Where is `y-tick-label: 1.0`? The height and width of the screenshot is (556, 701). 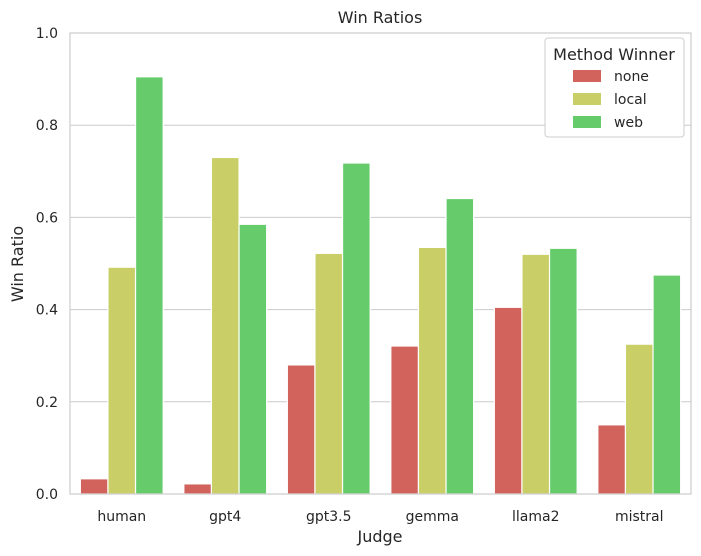 y-tick-label: 1.0 is located at coordinates (47, 34).